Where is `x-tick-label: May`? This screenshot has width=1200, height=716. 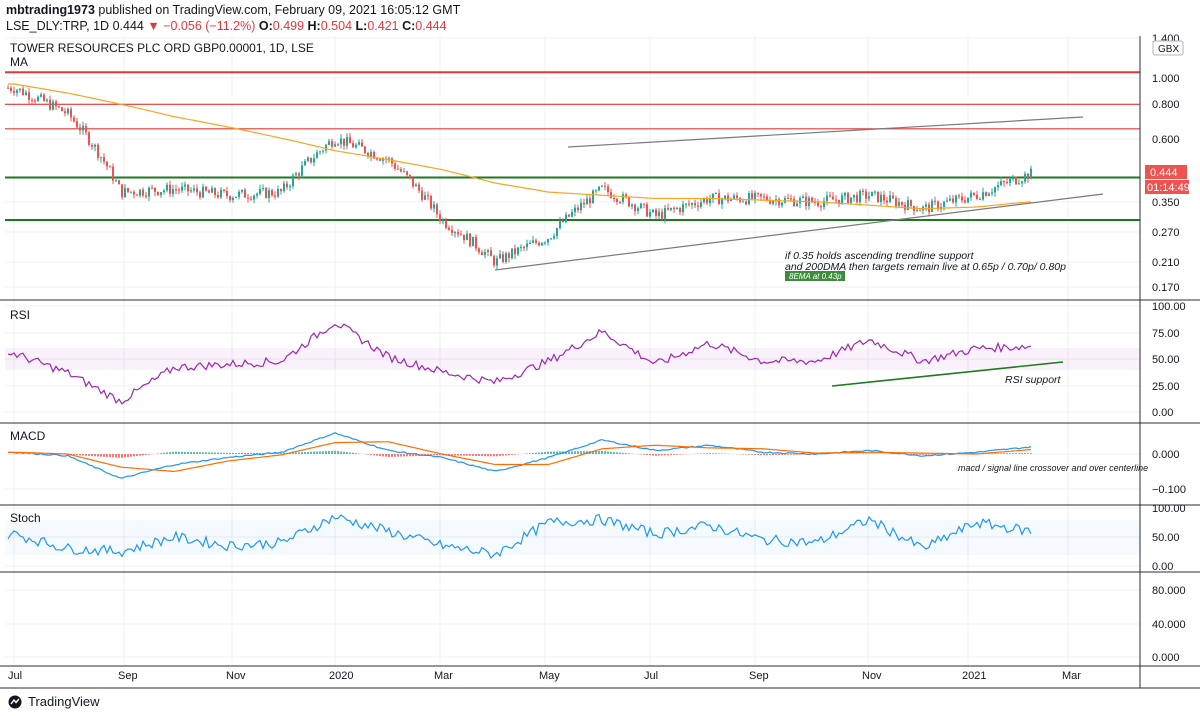
x-tick-label: May is located at coordinates (549, 676).